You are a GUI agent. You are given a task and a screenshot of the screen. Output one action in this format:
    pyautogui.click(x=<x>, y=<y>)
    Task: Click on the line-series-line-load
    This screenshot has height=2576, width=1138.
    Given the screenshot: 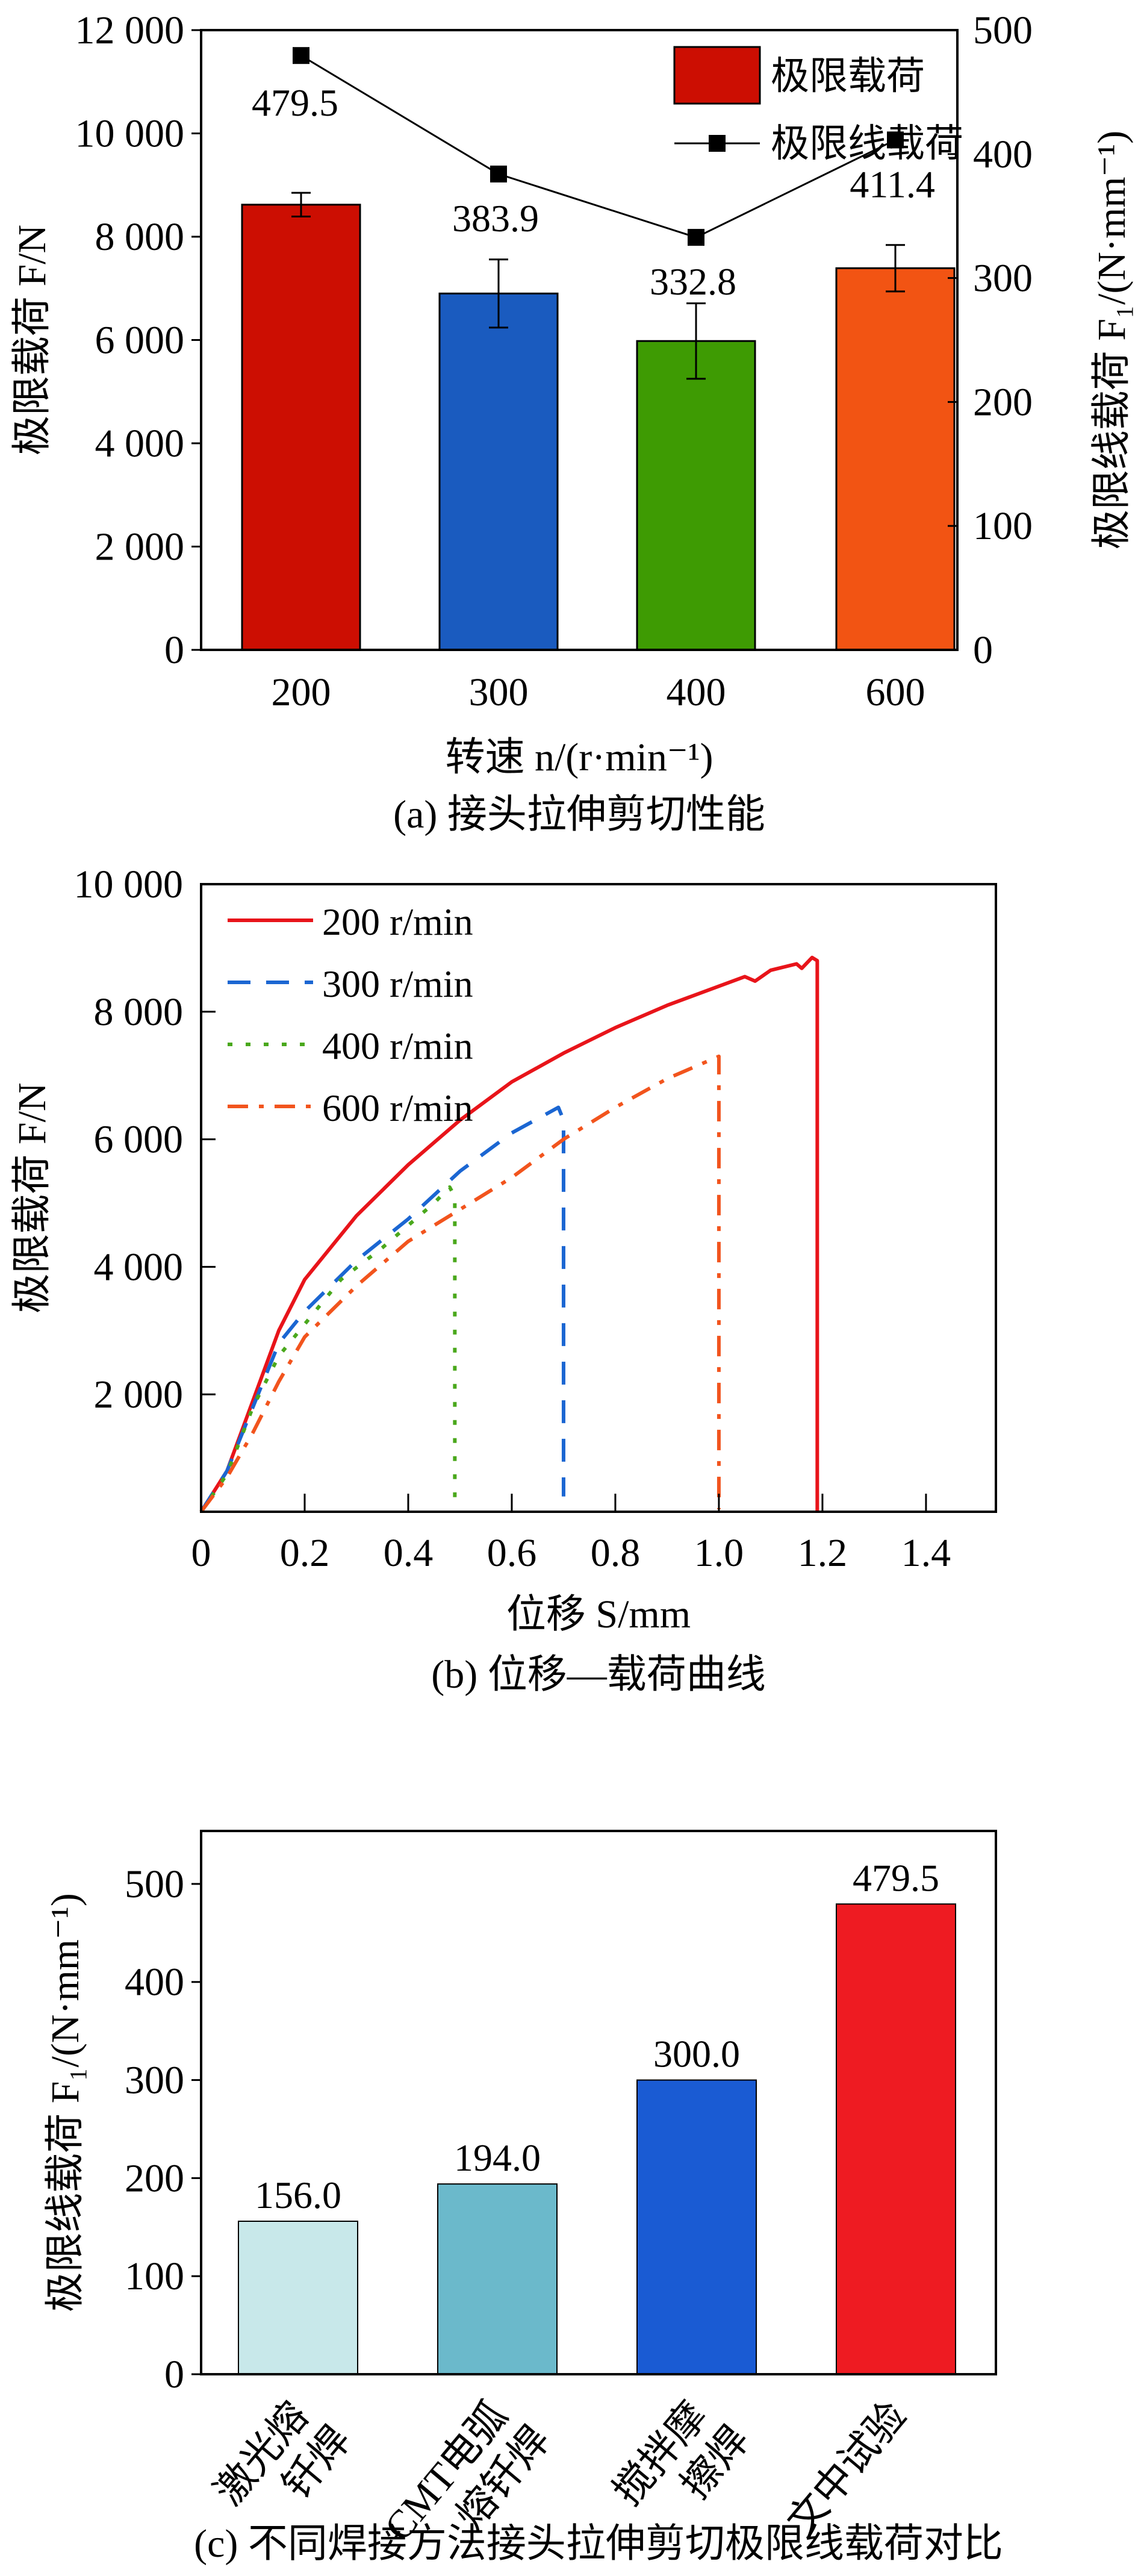 What is the action you would take?
    pyautogui.click(x=598, y=146)
    